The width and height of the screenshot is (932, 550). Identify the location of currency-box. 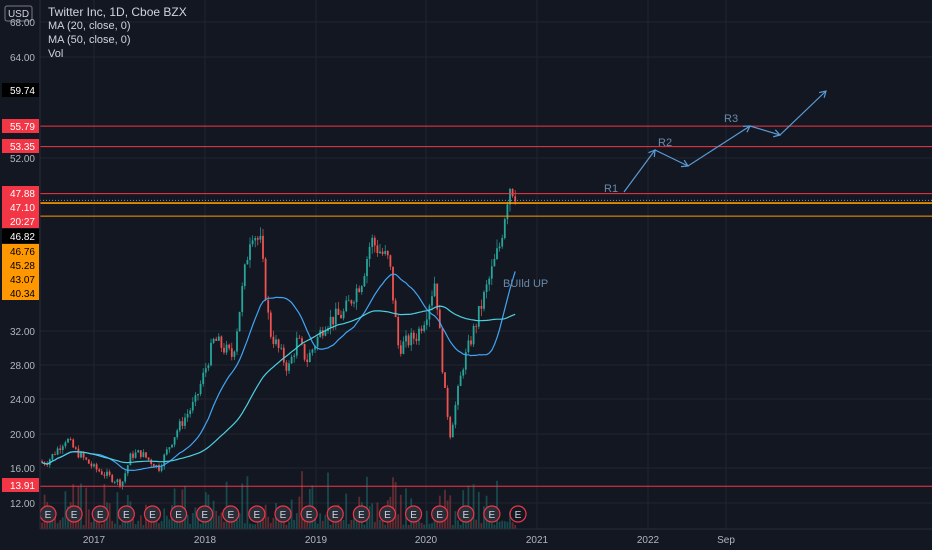
(18, 13).